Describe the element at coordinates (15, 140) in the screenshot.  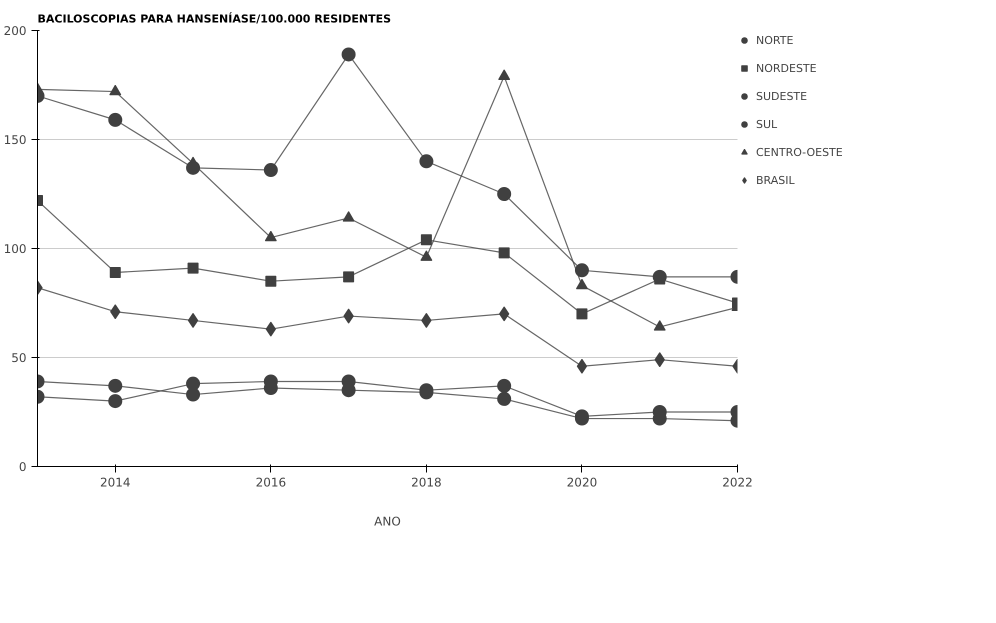
I see `y-tick-label: 150` at that location.